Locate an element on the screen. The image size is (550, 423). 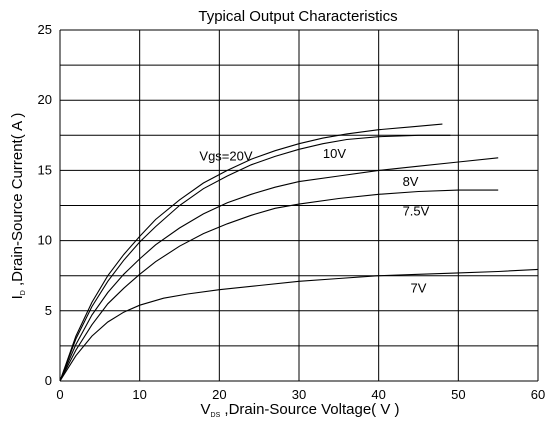
curve-label: Vgs=20V is located at coordinates (225, 156).